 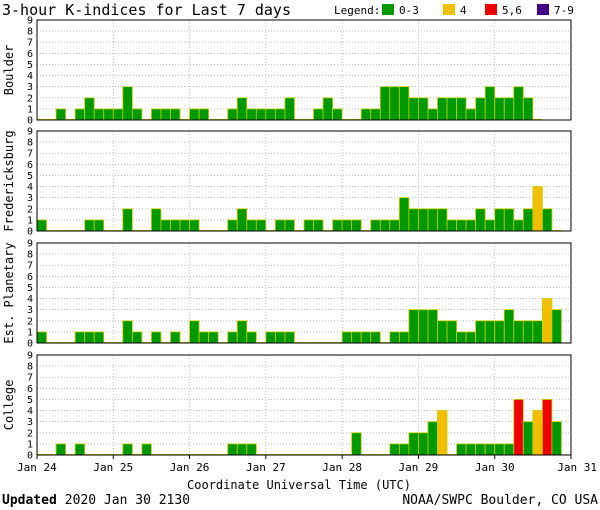 What do you see at coordinates (29, 500) in the screenshot?
I see `footer-updated-label: Updated` at bounding box center [29, 500].